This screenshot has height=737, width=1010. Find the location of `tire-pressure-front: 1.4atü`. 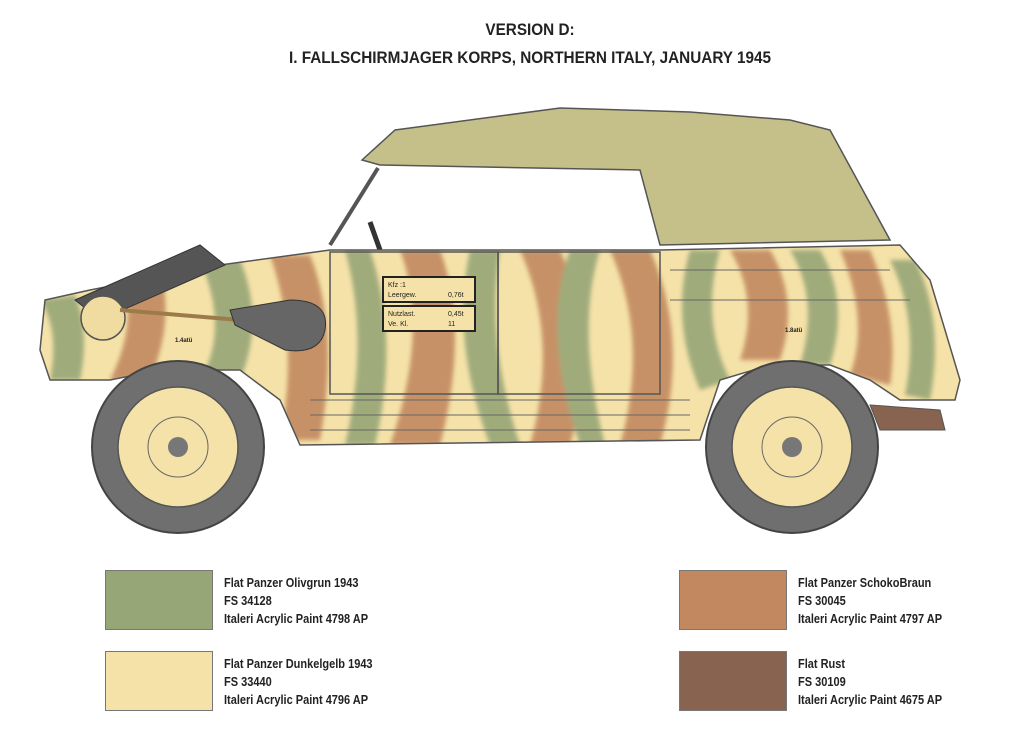

tire-pressure-front: 1.4atü is located at coordinates (184, 341).